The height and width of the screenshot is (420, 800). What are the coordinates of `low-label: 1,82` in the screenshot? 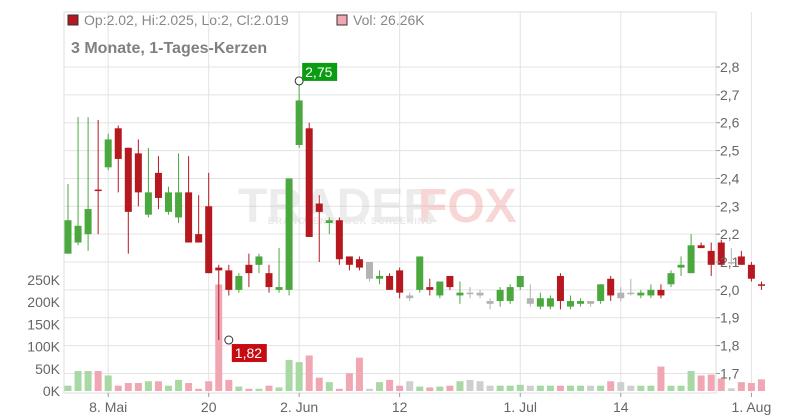 It's located at (248, 353).